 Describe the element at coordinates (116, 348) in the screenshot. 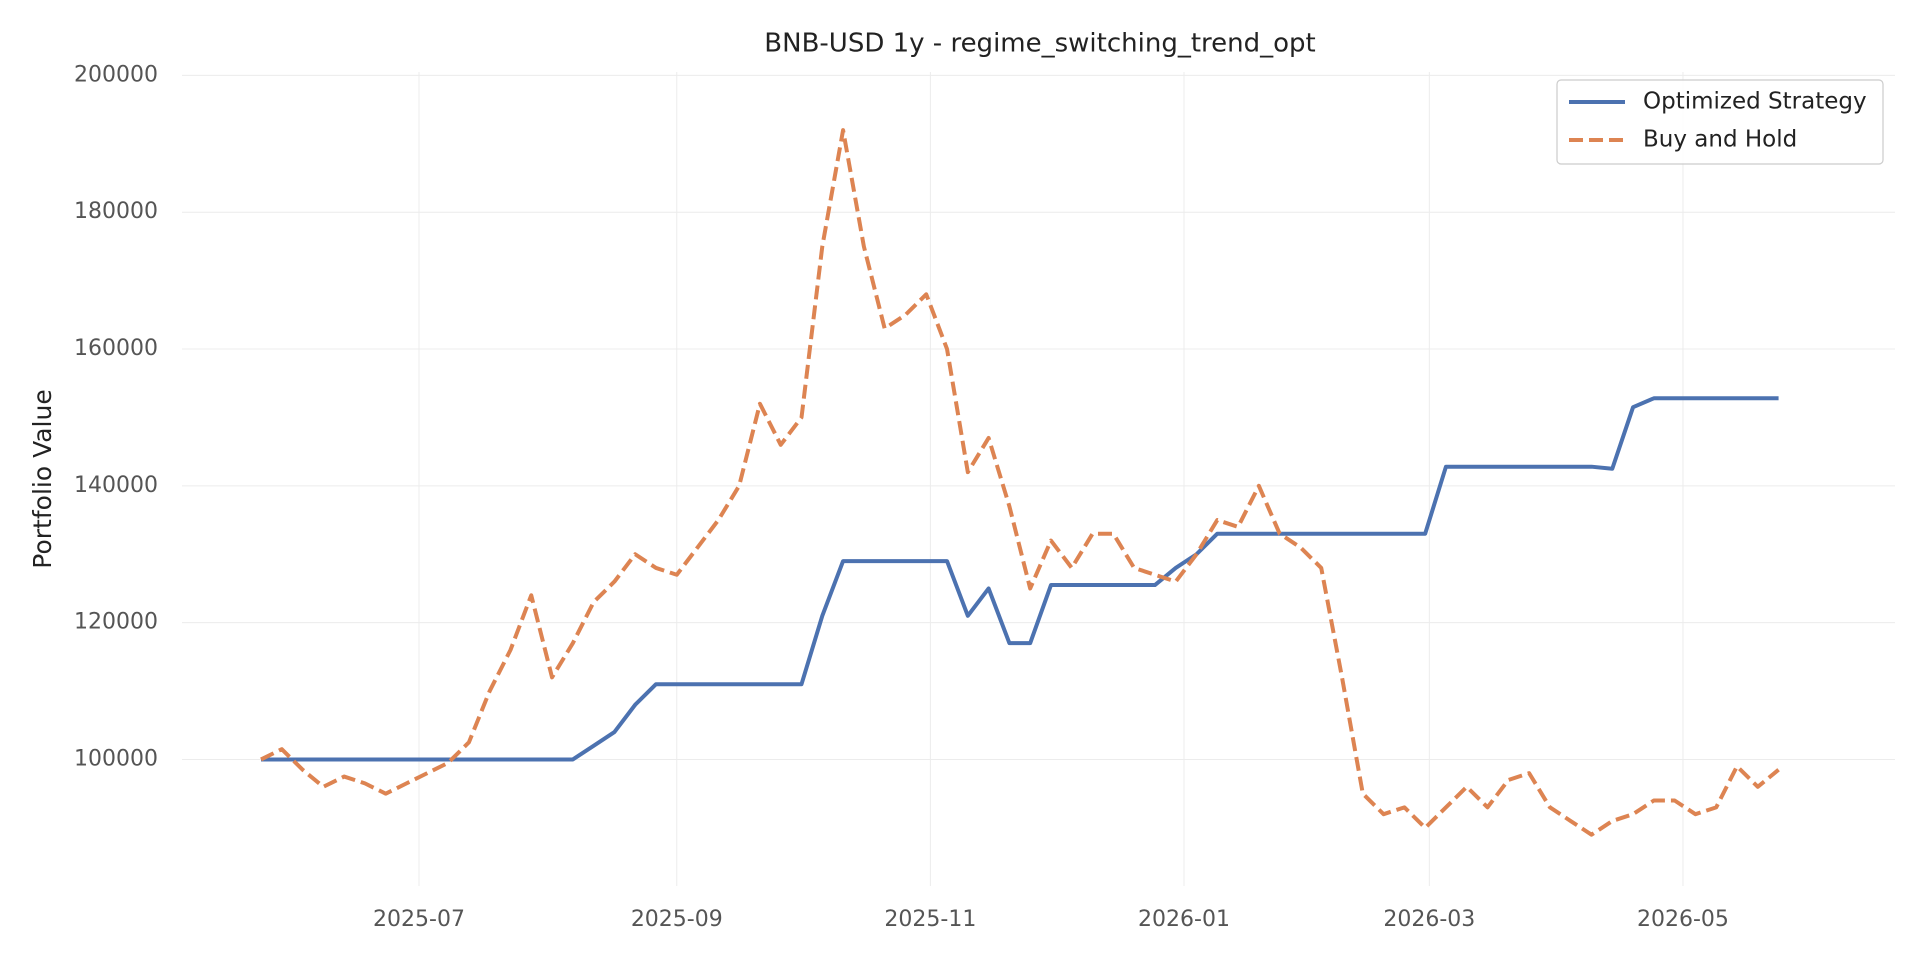

I see `y-tick-label: 160000` at that location.